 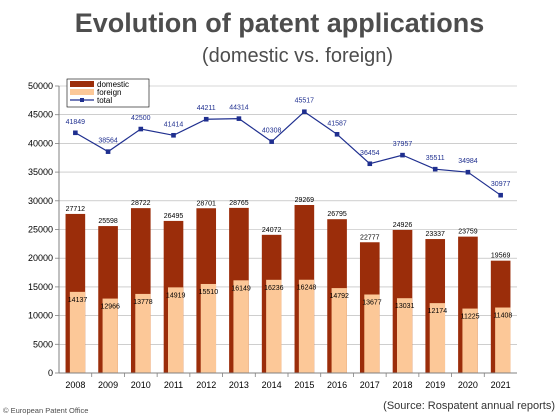 What do you see at coordinates (108, 93) in the screenshot?
I see `legend: domestic foreign total` at bounding box center [108, 93].